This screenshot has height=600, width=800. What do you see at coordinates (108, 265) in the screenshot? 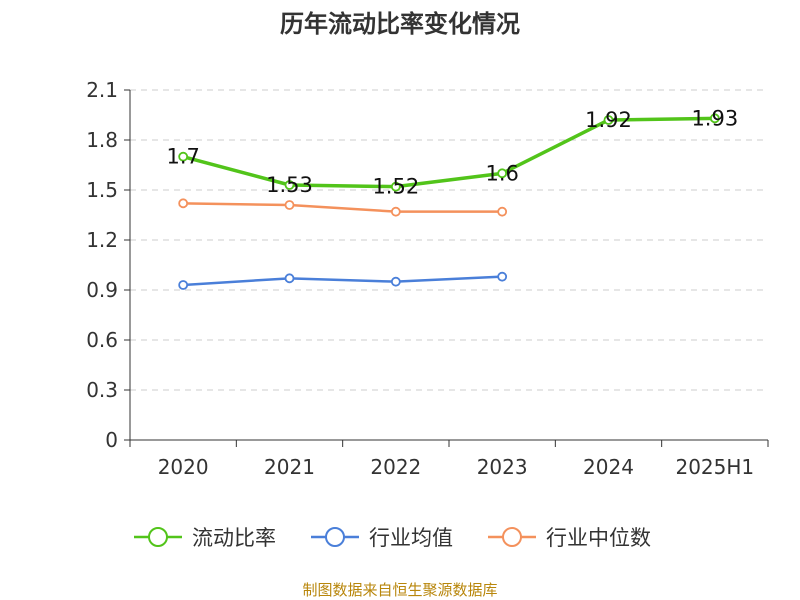
I see `y-tick-labels: 0 0.3 0.6 0.9 1.2 1.5 1.8 2.1` at bounding box center [108, 265].